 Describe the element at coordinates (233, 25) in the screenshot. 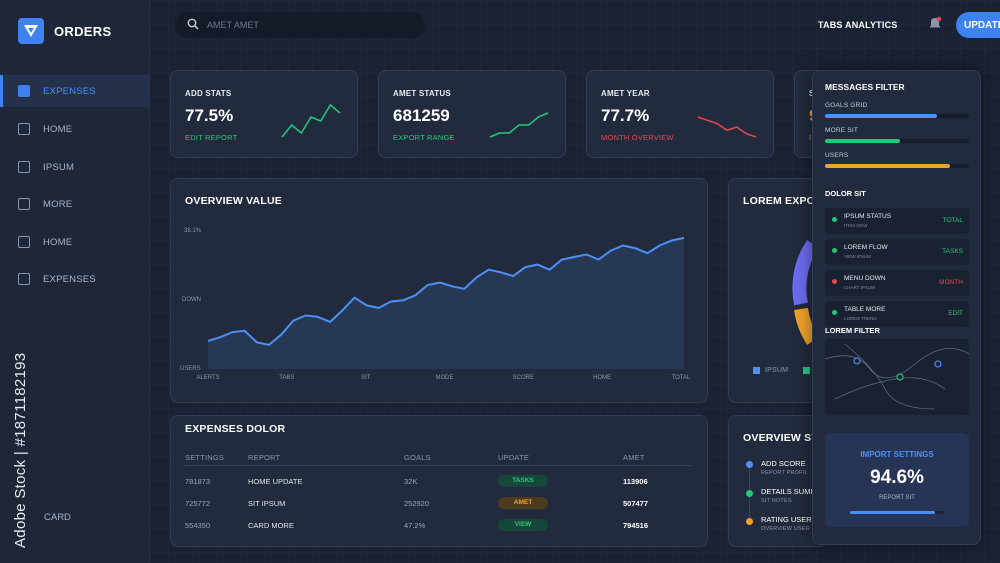

I see `search-input: AMET AMET` at that location.